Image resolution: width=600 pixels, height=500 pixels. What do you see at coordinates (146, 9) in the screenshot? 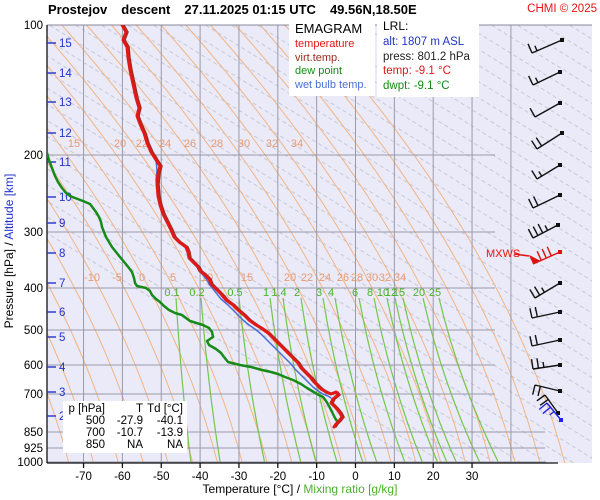
I see `sounding-type: descent` at bounding box center [146, 9].